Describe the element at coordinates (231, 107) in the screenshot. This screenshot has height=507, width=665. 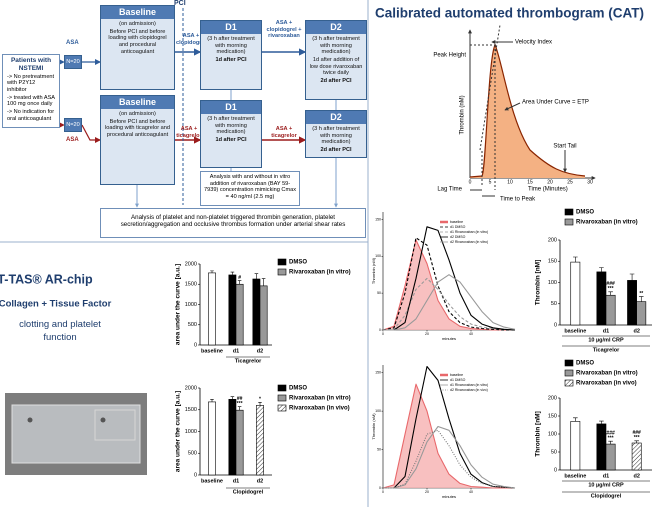
I see `visit-title: D1` at that location.